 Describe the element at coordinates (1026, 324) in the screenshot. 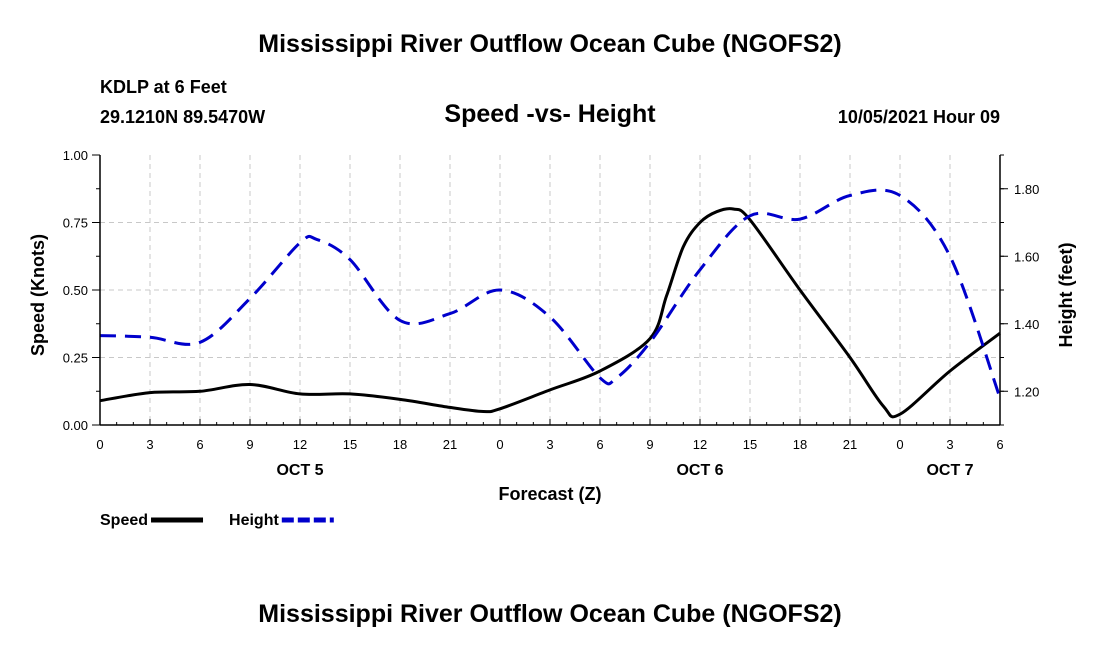

I see `y-right-tick-label: 1.40` at that location.